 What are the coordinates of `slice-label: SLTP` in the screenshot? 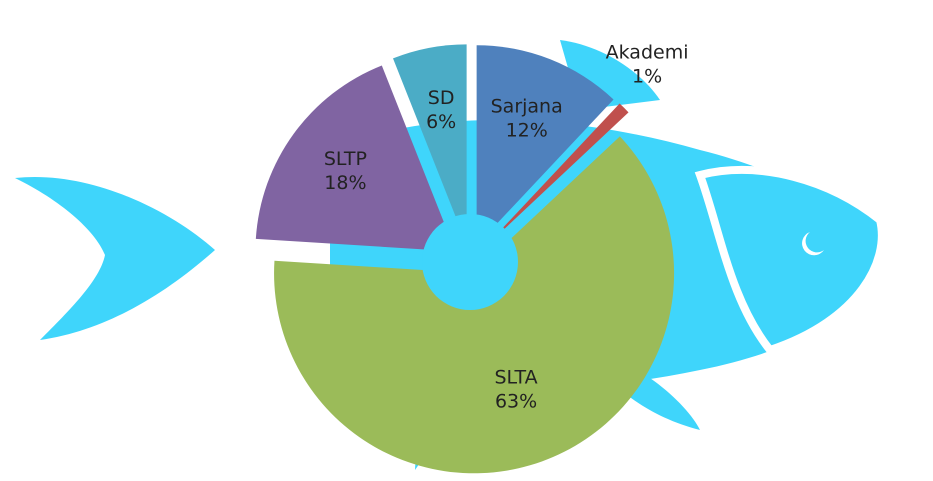 It's located at (345, 159).